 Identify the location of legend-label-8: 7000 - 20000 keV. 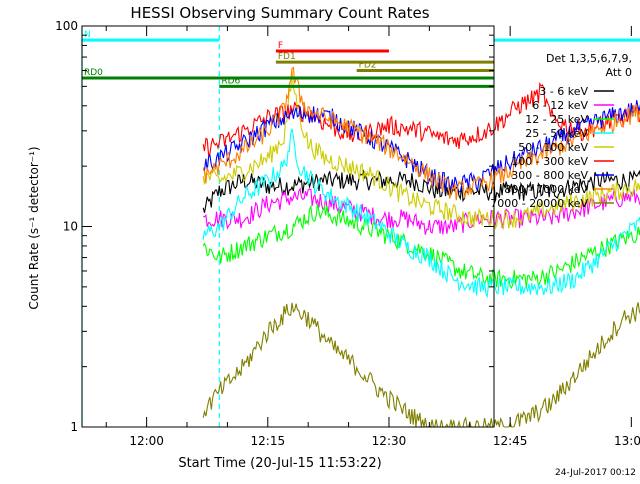
(539, 203).